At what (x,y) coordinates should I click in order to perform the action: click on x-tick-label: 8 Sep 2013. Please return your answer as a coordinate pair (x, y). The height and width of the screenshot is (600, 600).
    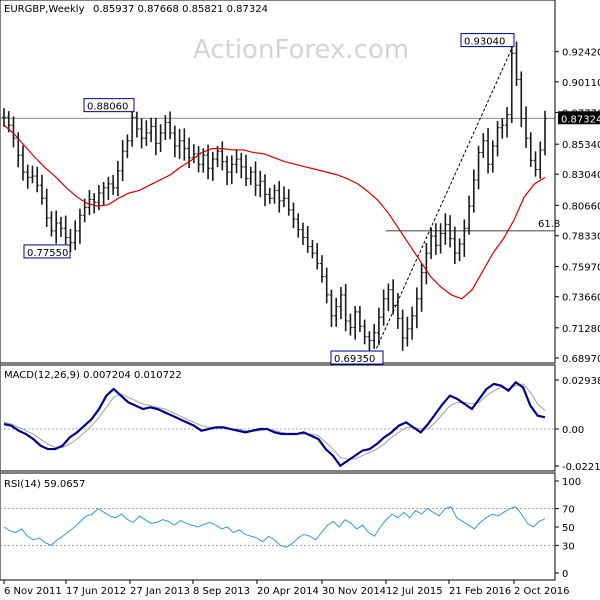
    Looking at the image, I should click on (221, 591).